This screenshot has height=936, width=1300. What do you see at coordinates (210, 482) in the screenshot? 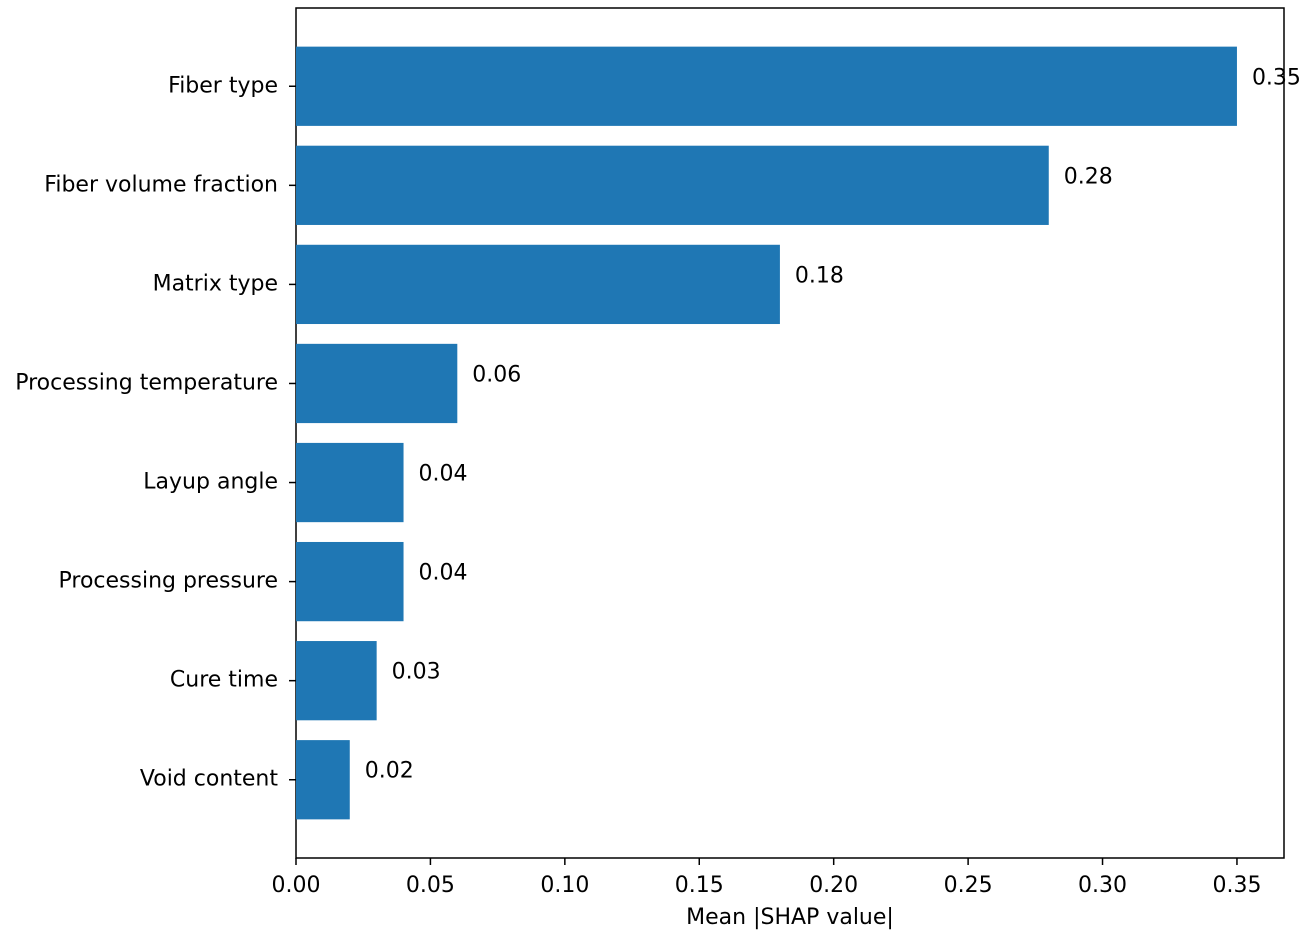
I see `y-tick-label: Layup angle` at bounding box center [210, 482].